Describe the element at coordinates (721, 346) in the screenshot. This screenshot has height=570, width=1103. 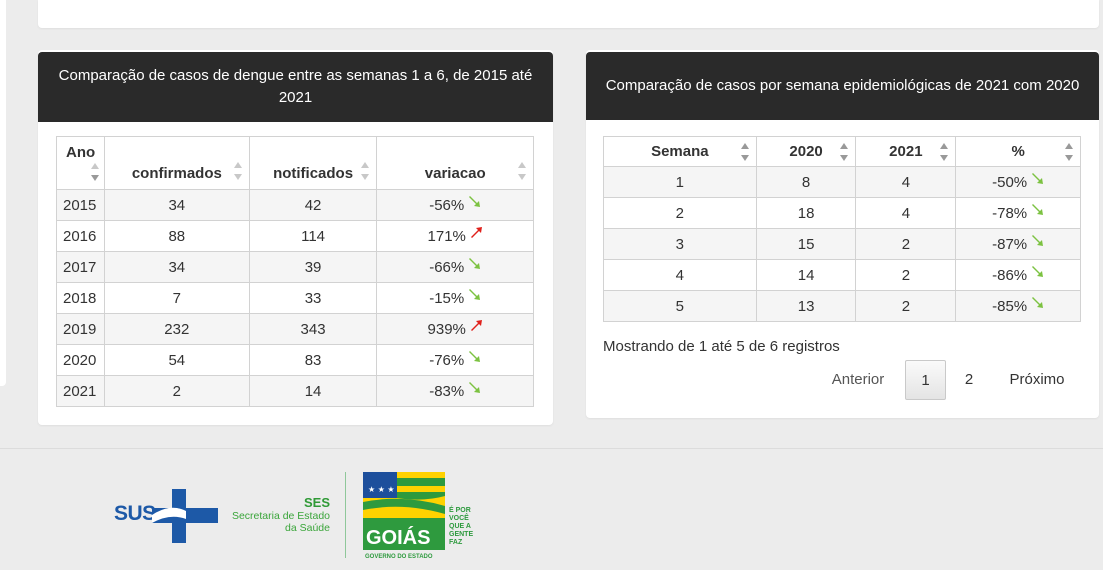
I see `table-info: Mostrando de 1 até 5 de 6 registros` at that location.